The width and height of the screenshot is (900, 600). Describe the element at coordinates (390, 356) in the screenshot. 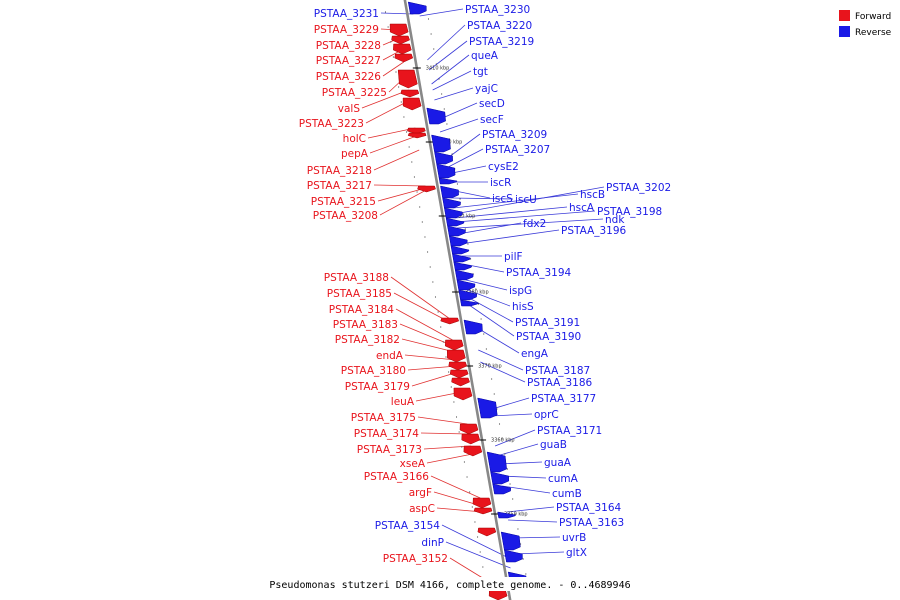

I see `gene-label-enda: endA` at that location.